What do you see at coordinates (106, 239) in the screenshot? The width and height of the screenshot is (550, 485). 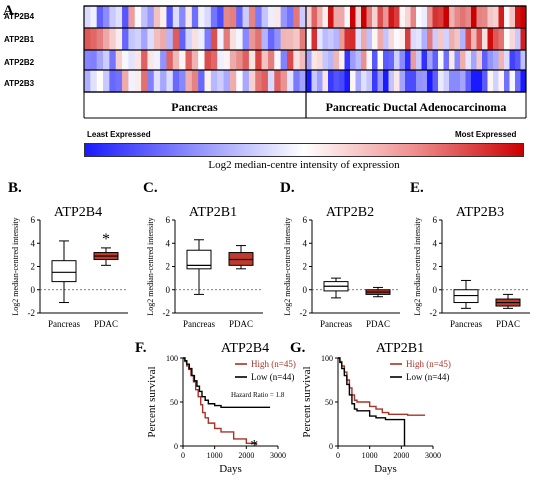 I see `significance-marker: *` at bounding box center [106, 239].